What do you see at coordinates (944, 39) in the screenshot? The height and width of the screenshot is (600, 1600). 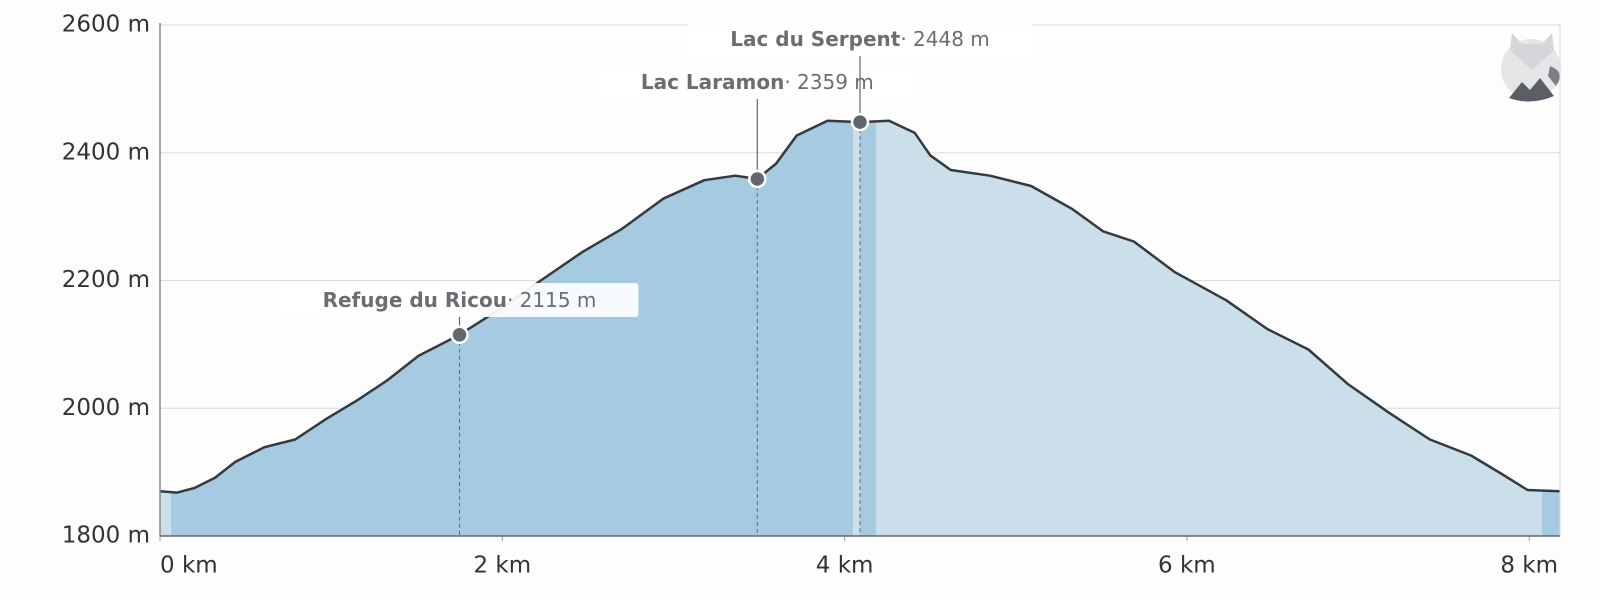 I see `annotation-value: · 2448 m` at bounding box center [944, 39].